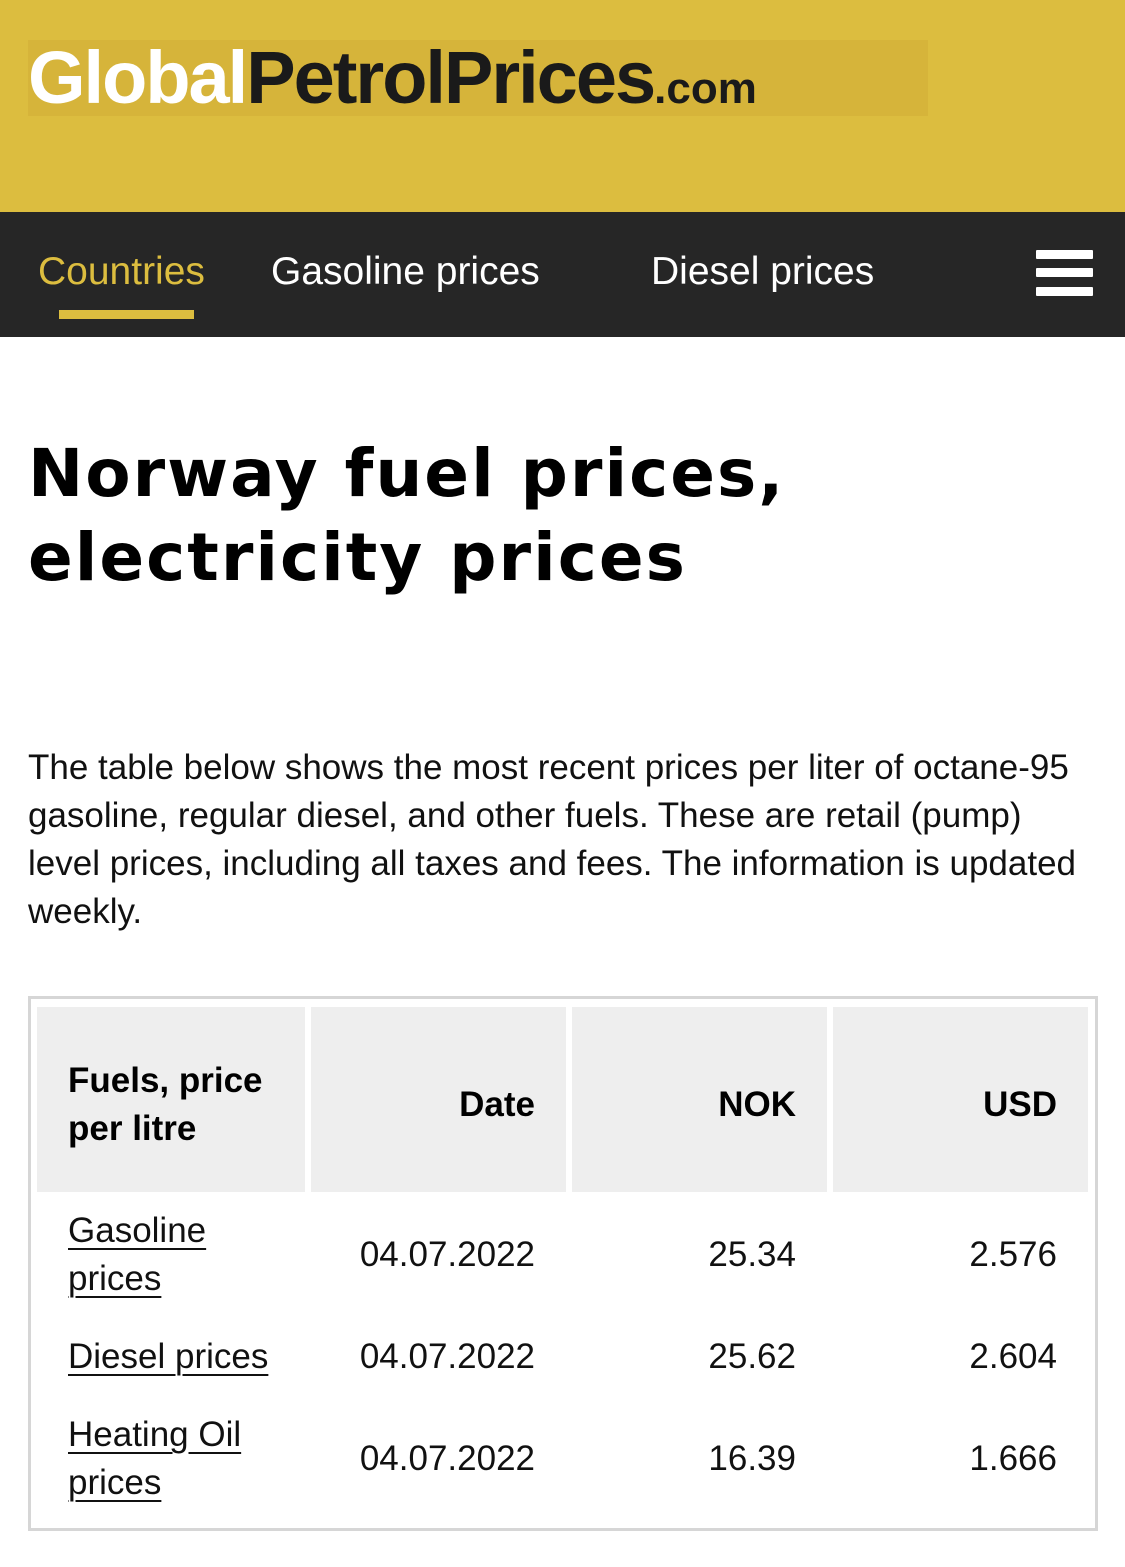 Image resolution: width=1125 pixels, height=1567 pixels. What do you see at coordinates (1064, 273) in the screenshot?
I see `hamburger-menu-icon` at bounding box center [1064, 273].